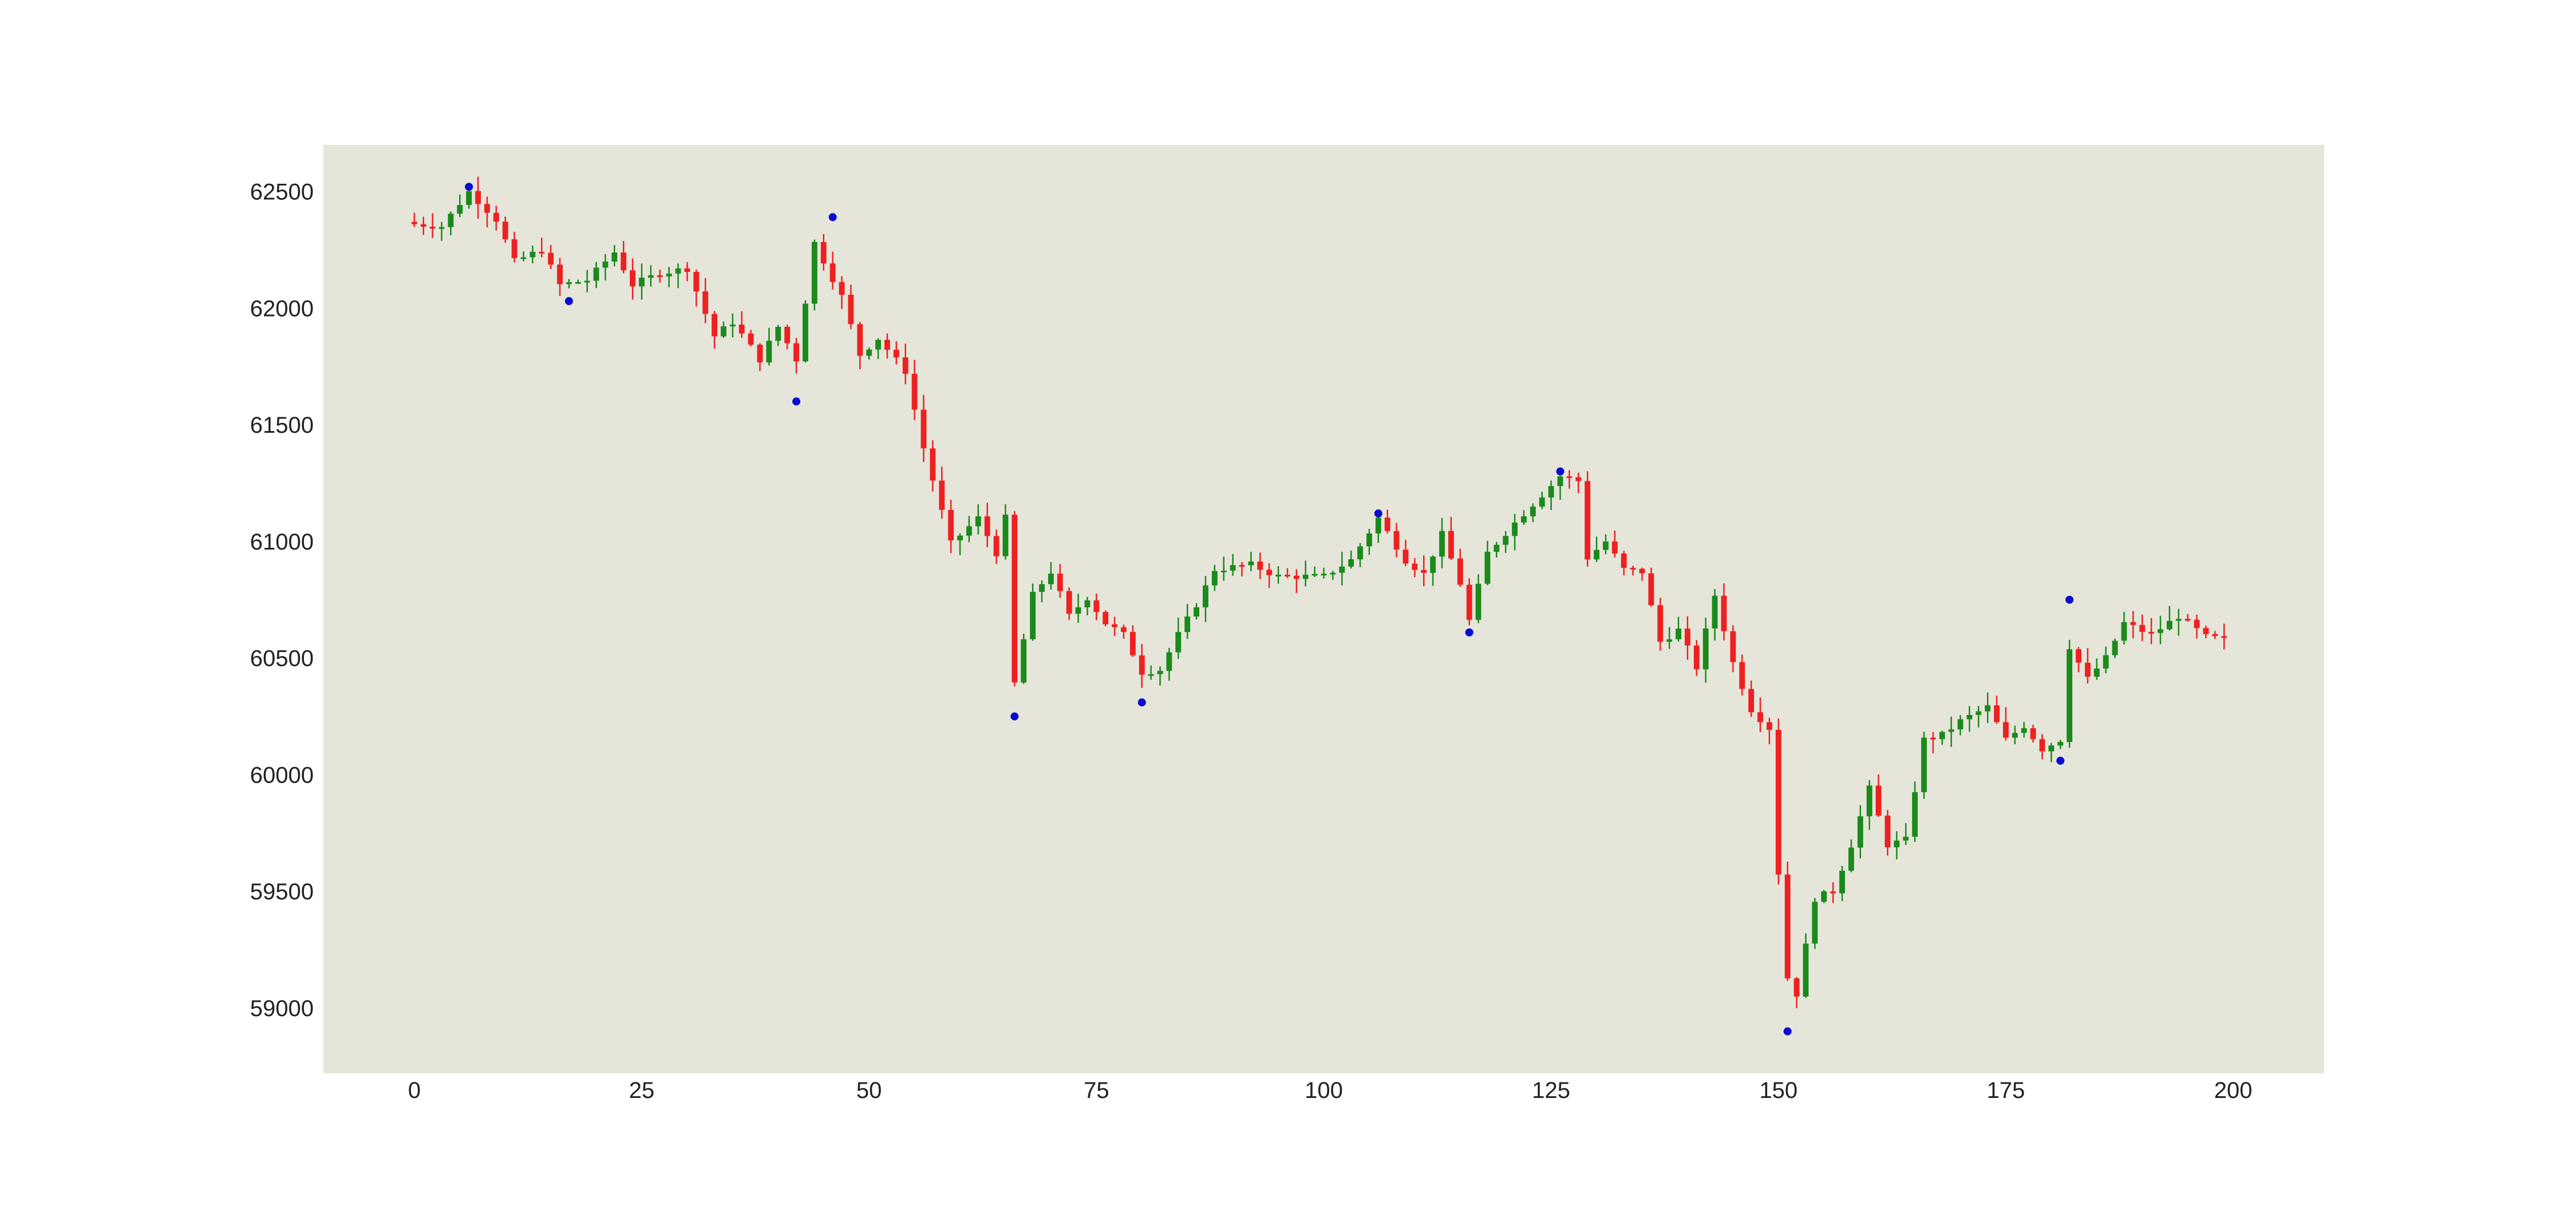  What do you see at coordinates (1324, 1090) in the screenshot?
I see `x-tick-label: 100` at bounding box center [1324, 1090].